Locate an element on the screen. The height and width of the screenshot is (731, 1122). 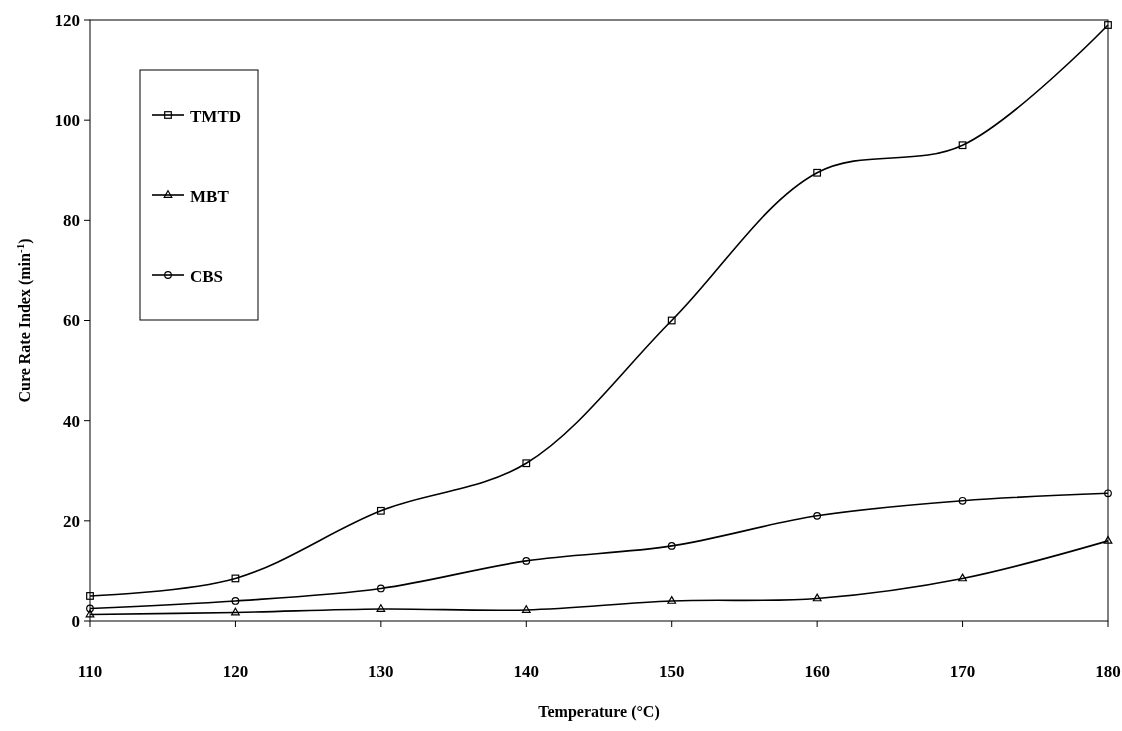
y-tick-label: 100 is located at coordinates (67, 121).